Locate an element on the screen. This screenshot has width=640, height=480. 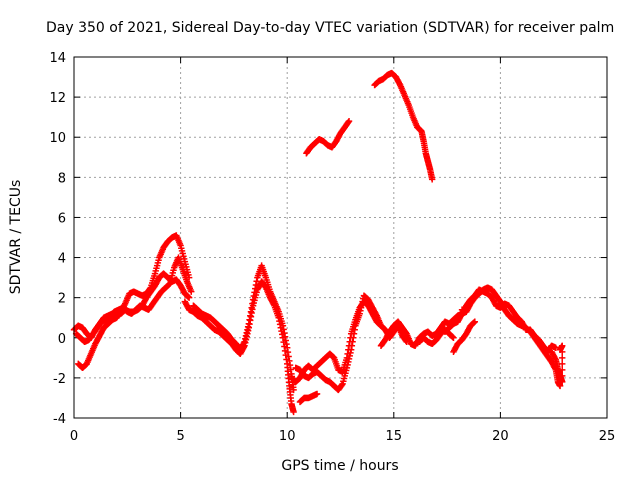
x-tick-label: 5 is located at coordinates (180, 436).